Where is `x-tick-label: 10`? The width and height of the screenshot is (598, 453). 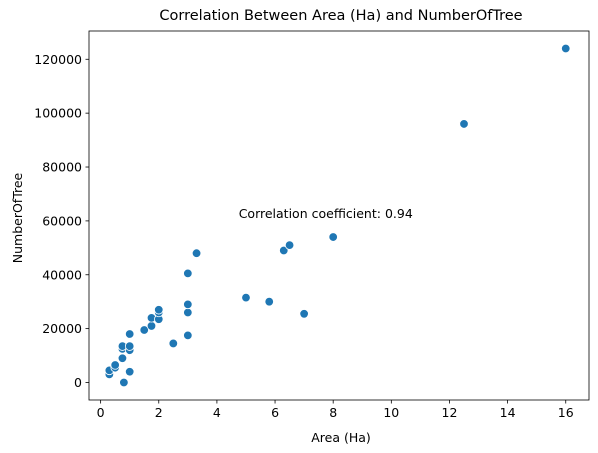
x-tick-label: 10 is located at coordinates (391, 412).